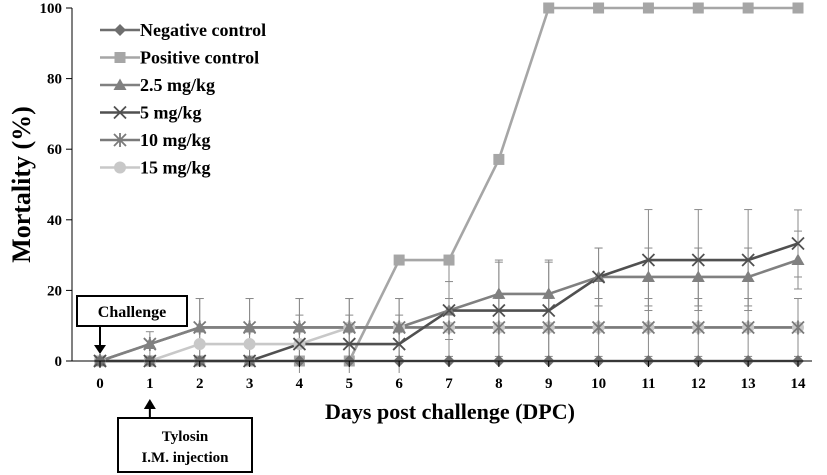 Image resolution: width=827 pixels, height=475 pixels. What do you see at coordinates (150, 384) in the screenshot?
I see `x-tick-label: 1` at bounding box center [150, 384].